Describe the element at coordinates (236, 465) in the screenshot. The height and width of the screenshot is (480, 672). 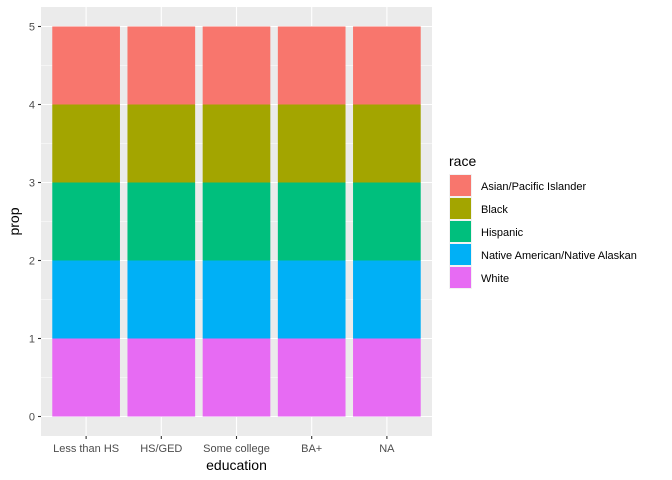
I see `x-axis-title: education` at that location.